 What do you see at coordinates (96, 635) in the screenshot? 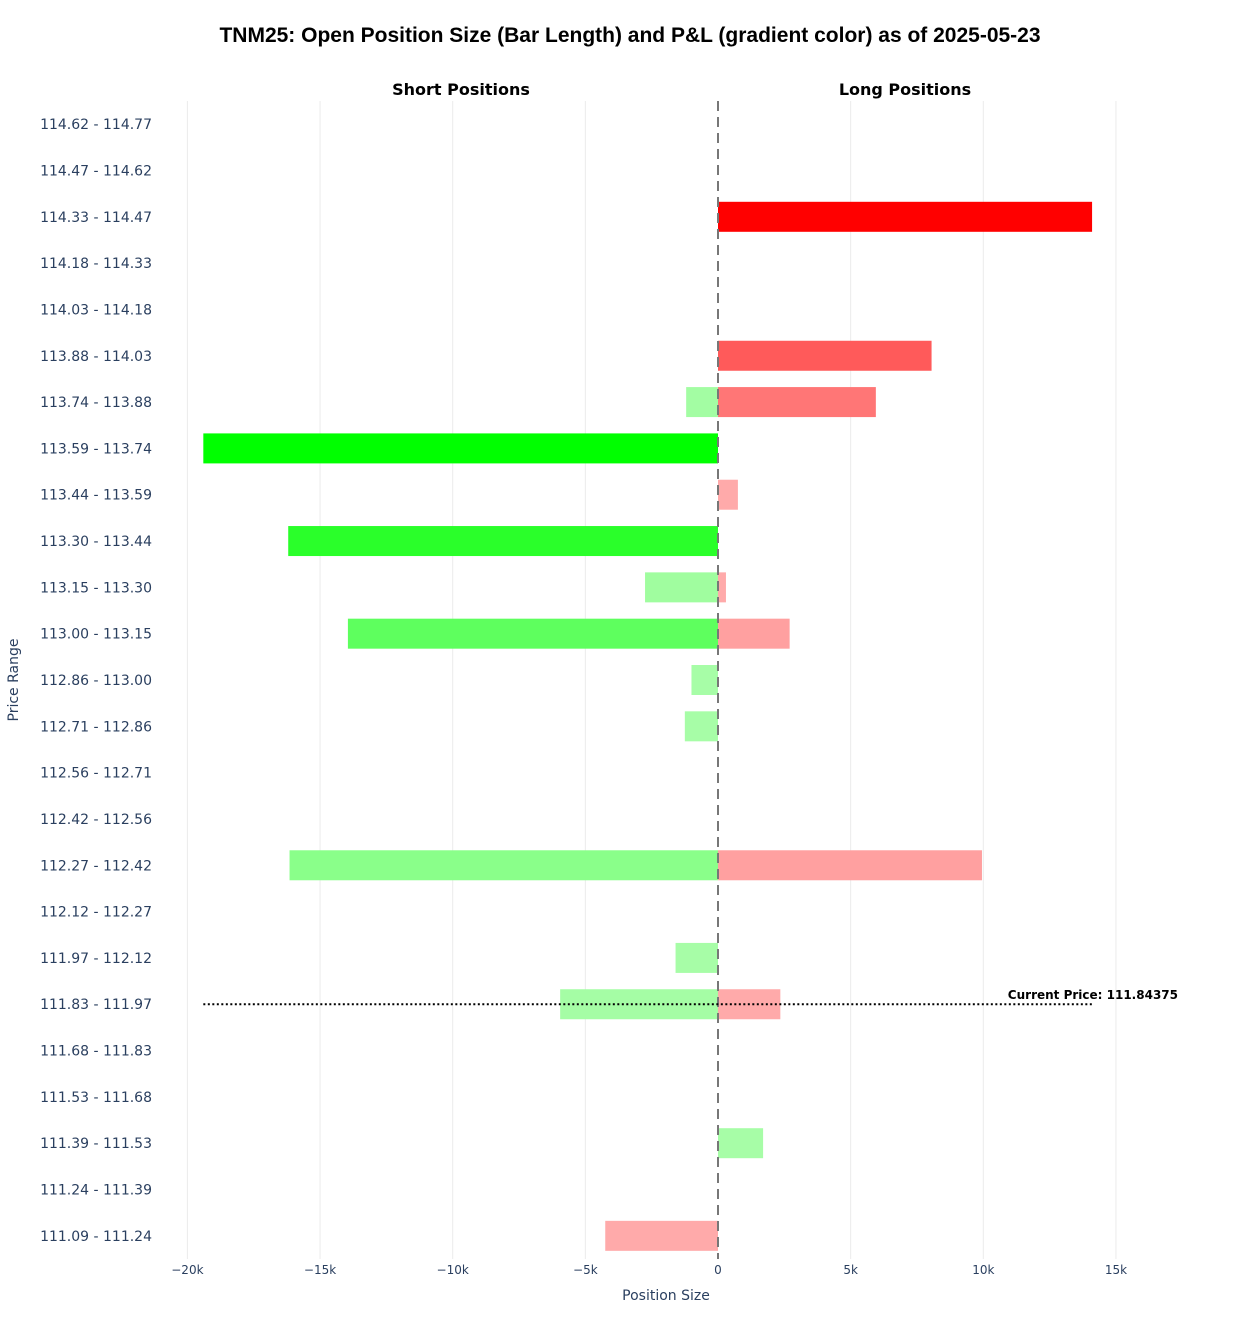
I see `y-tick-label: 113.00 - 113.15` at bounding box center [96, 635].